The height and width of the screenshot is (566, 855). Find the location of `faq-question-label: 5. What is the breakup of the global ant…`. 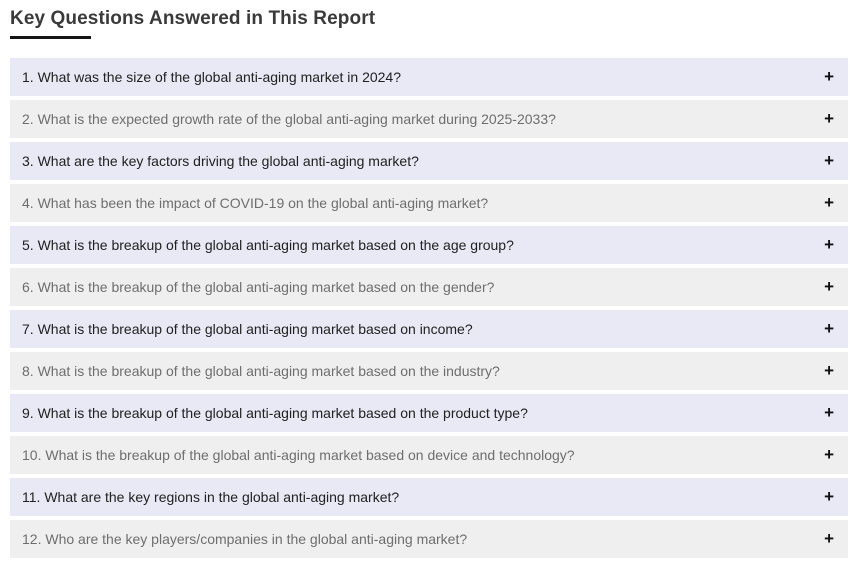

faq-question-label: 5. What is the breakup of the global ant… is located at coordinates (268, 244).